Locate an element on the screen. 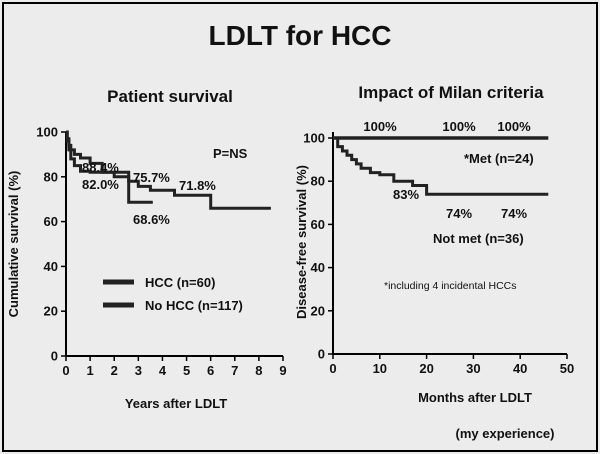 Image resolution: width=600 pixels, height=454 pixels. series-label-met: *Met (n=24) is located at coordinates (499, 158).